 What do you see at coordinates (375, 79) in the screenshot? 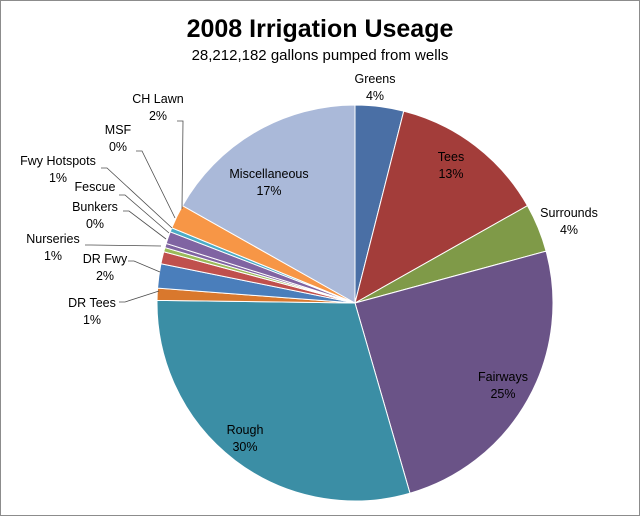
I see `slice-label-greens: Greens` at bounding box center [375, 79].